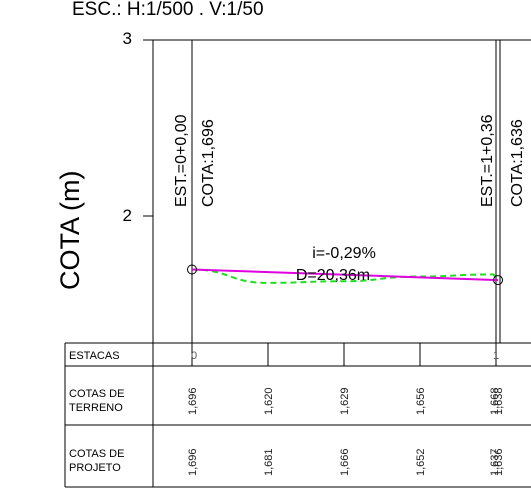 This screenshot has width=531, height=497. Describe the element at coordinates (96, 408) in the screenshot. I see `row-label-terrain-2: TERRENO` at that location.